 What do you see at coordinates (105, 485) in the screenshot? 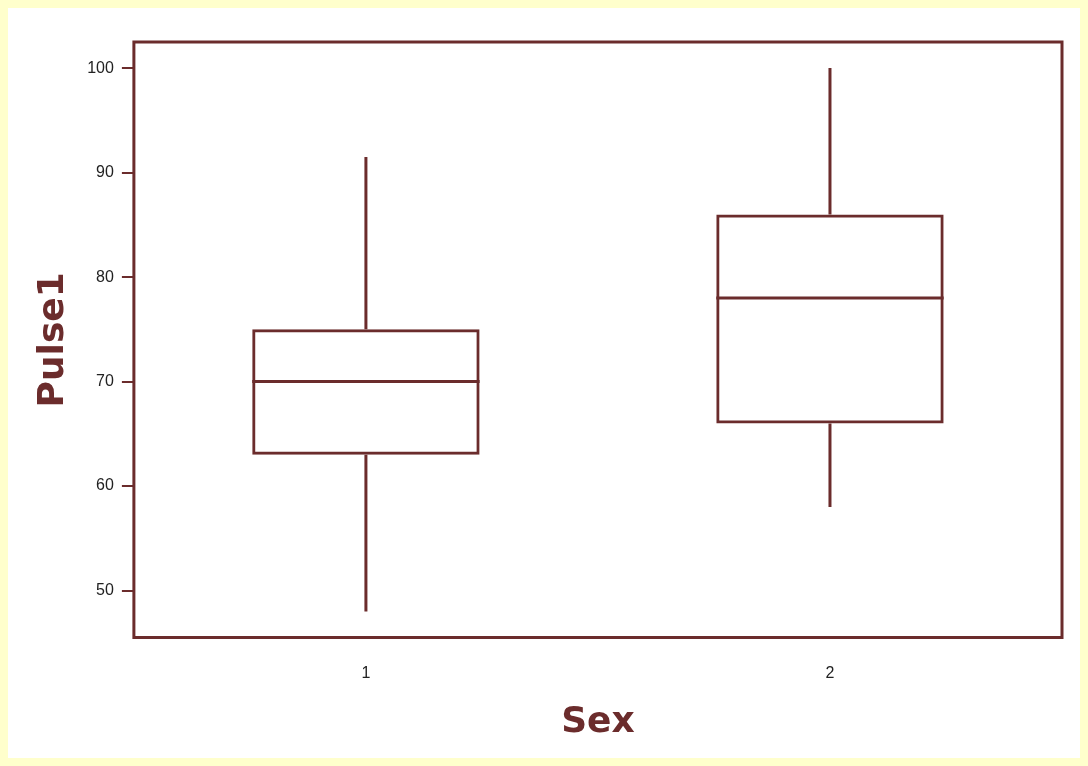
I see `y-tick-label: 60` at bounding box center [105, 485].